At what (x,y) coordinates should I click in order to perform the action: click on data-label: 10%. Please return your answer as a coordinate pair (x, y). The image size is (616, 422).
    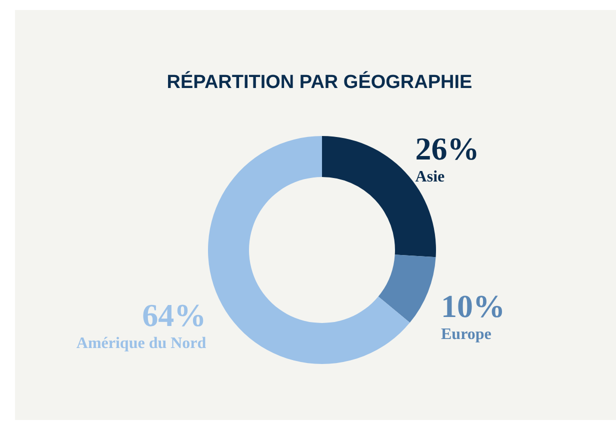
    Looking at the image, I should click on (473, 306).